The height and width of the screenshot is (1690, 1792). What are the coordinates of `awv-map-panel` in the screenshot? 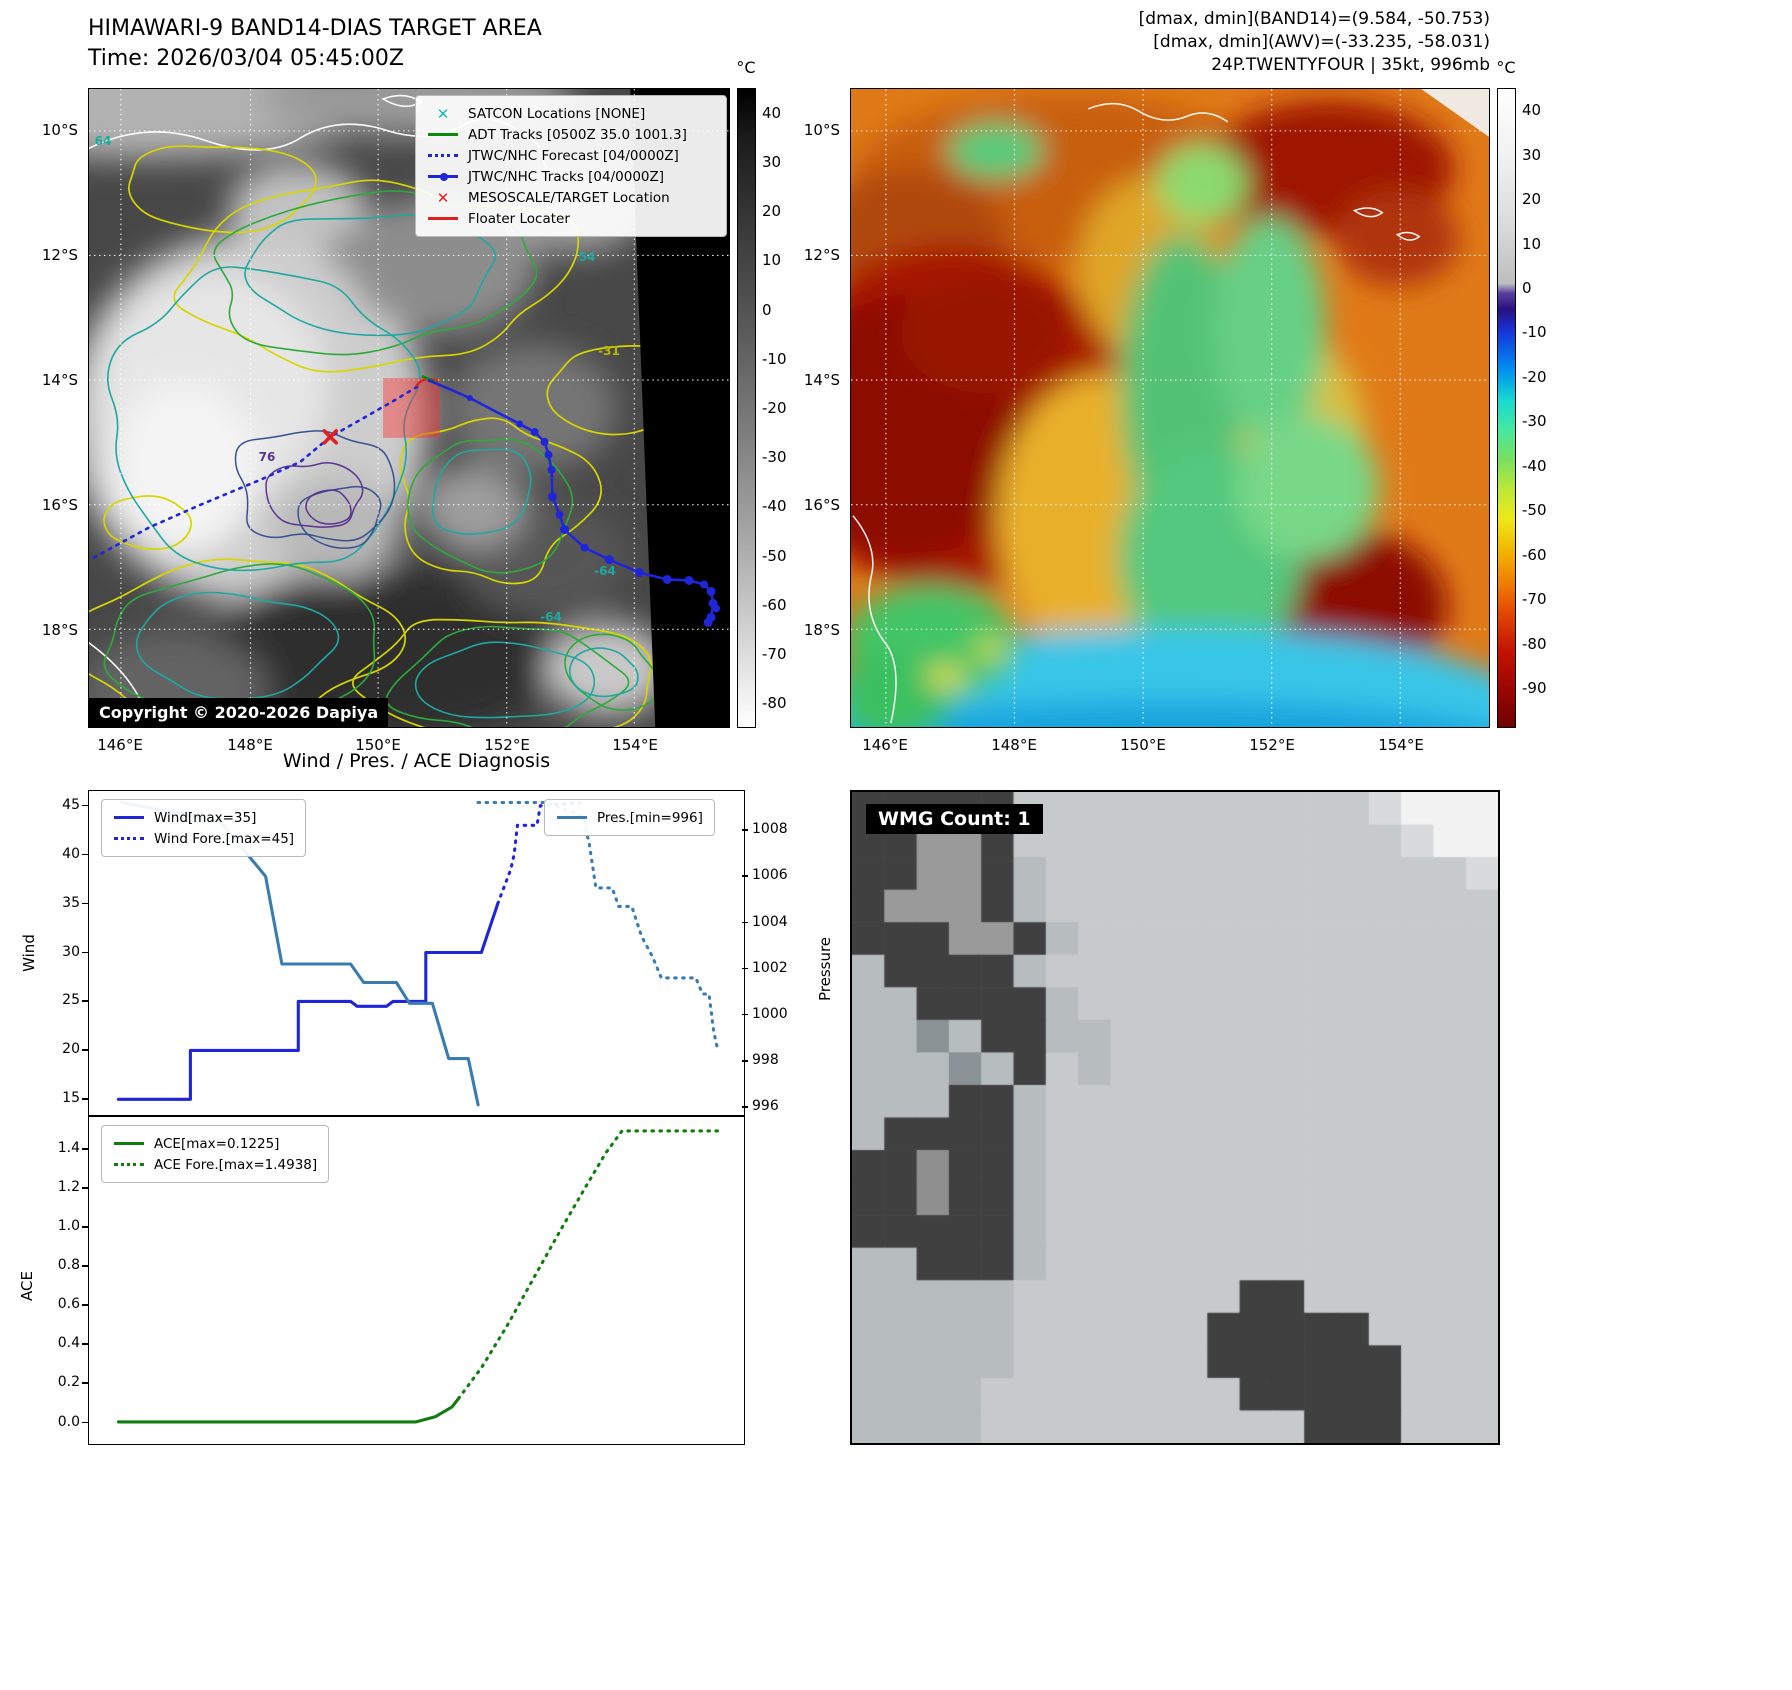 It's located at (1170, 408).